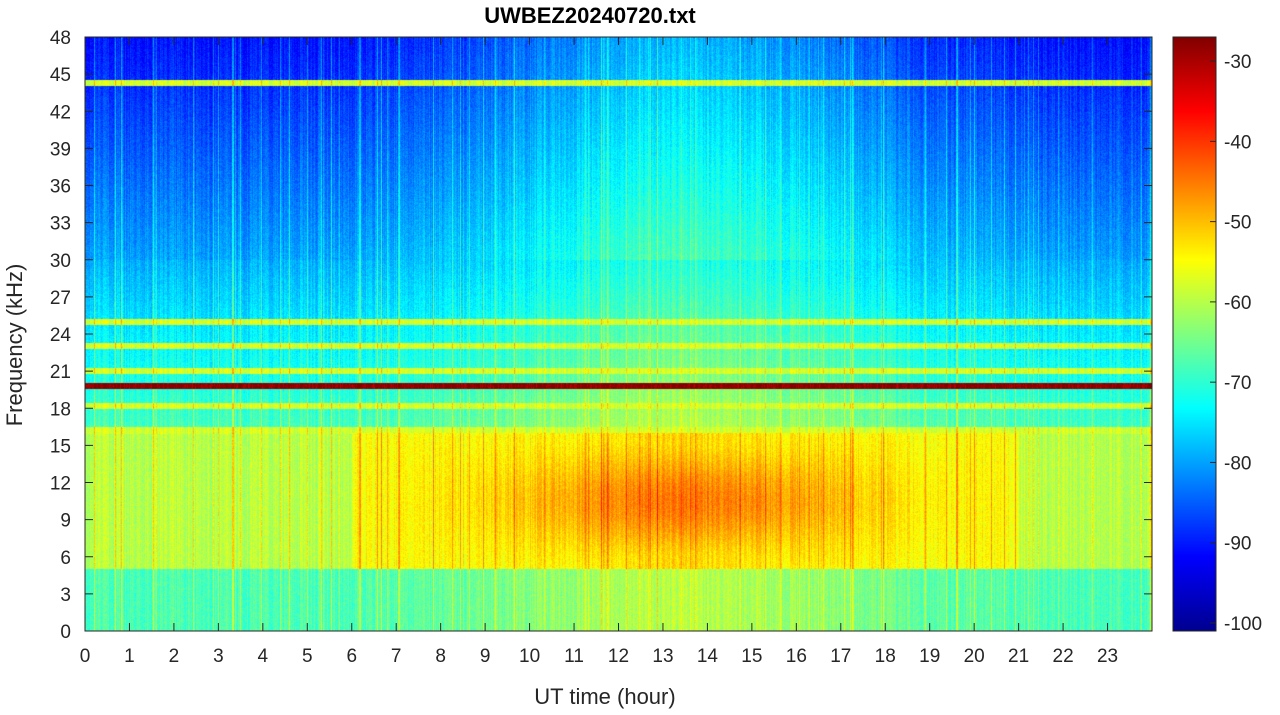 The height and width of the screenshot is (715, 1280). What do you see at coordinates (60, 112) in the screenshot?
I see `y-tick-label: 42` at bounding box center [60, 112].